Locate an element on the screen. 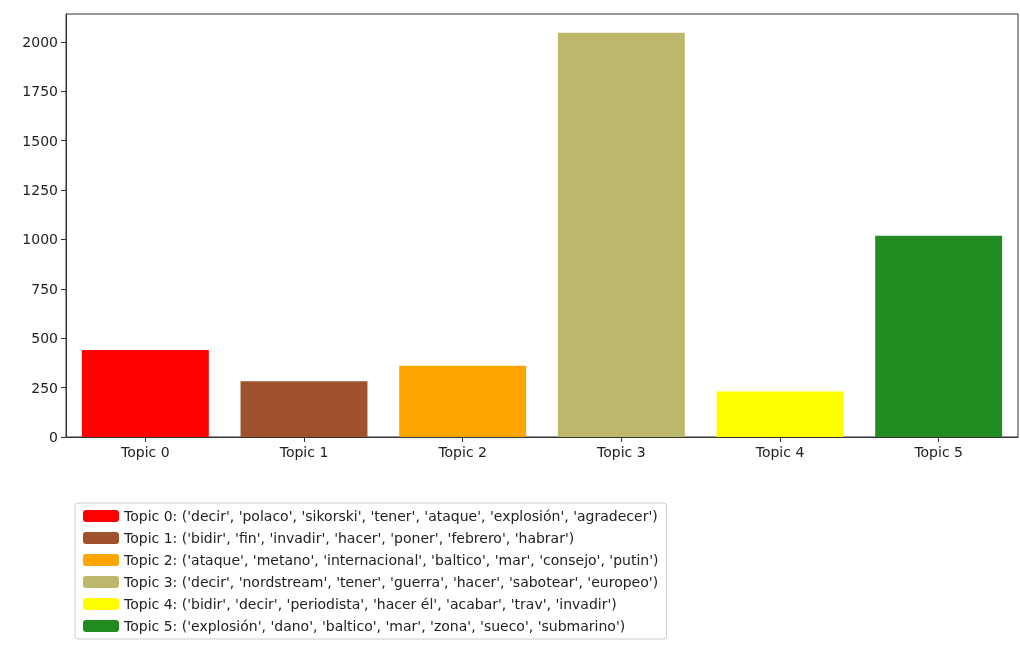 Image resolution: width=1020 pixels, height=667 pixels. y-tick-label: 2000 is located at coordinates (40, 41).